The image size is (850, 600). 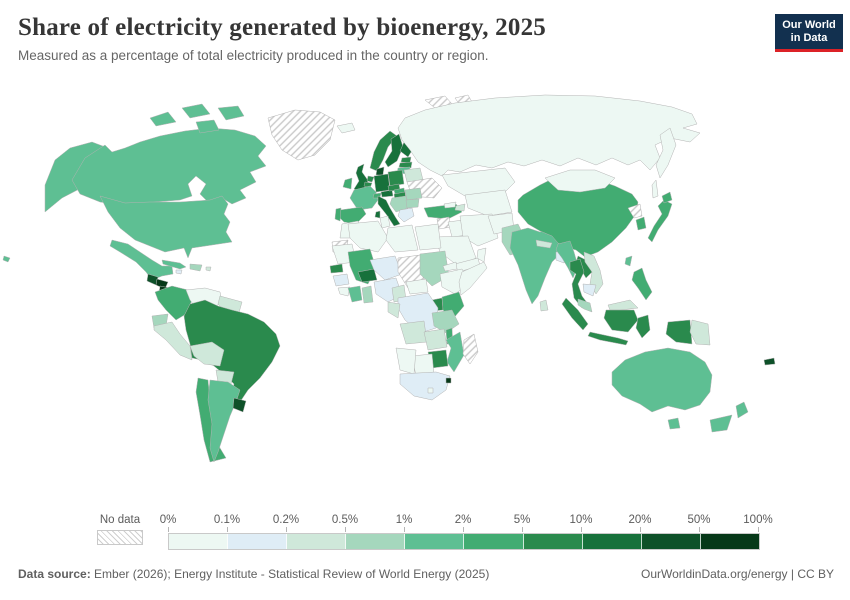 I want to click on region-burkina-faso, so click(x=367, y=275).